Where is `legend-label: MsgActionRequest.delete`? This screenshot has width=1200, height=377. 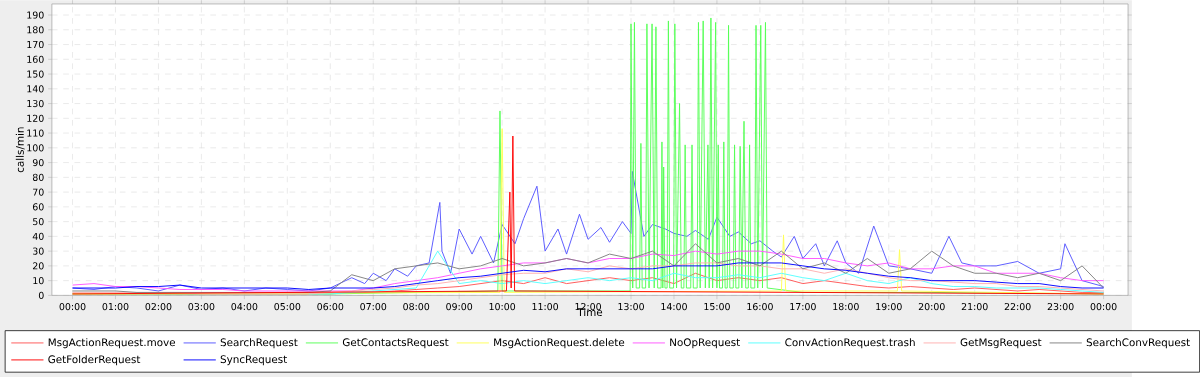 legend-label: MsgActionRequest.delete is located at coordinates (559, 343).